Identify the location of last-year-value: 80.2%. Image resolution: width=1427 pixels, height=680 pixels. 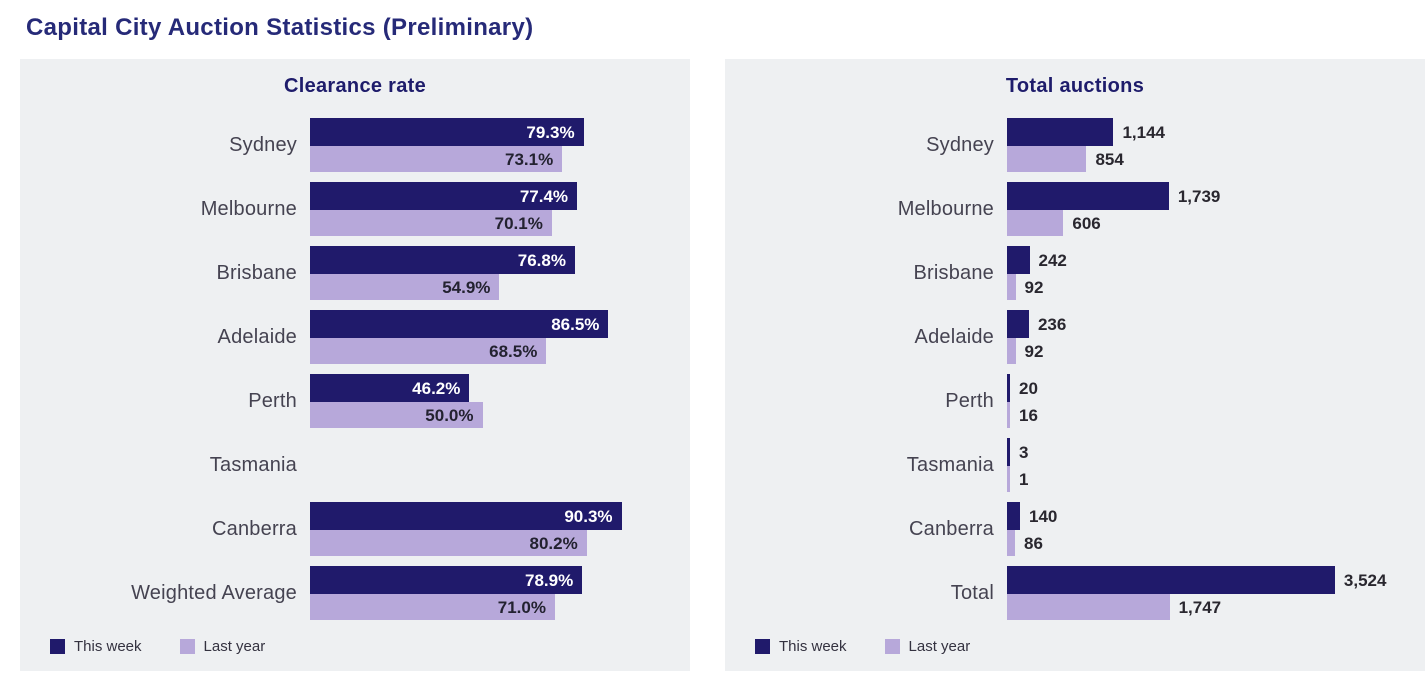
(553, 543).